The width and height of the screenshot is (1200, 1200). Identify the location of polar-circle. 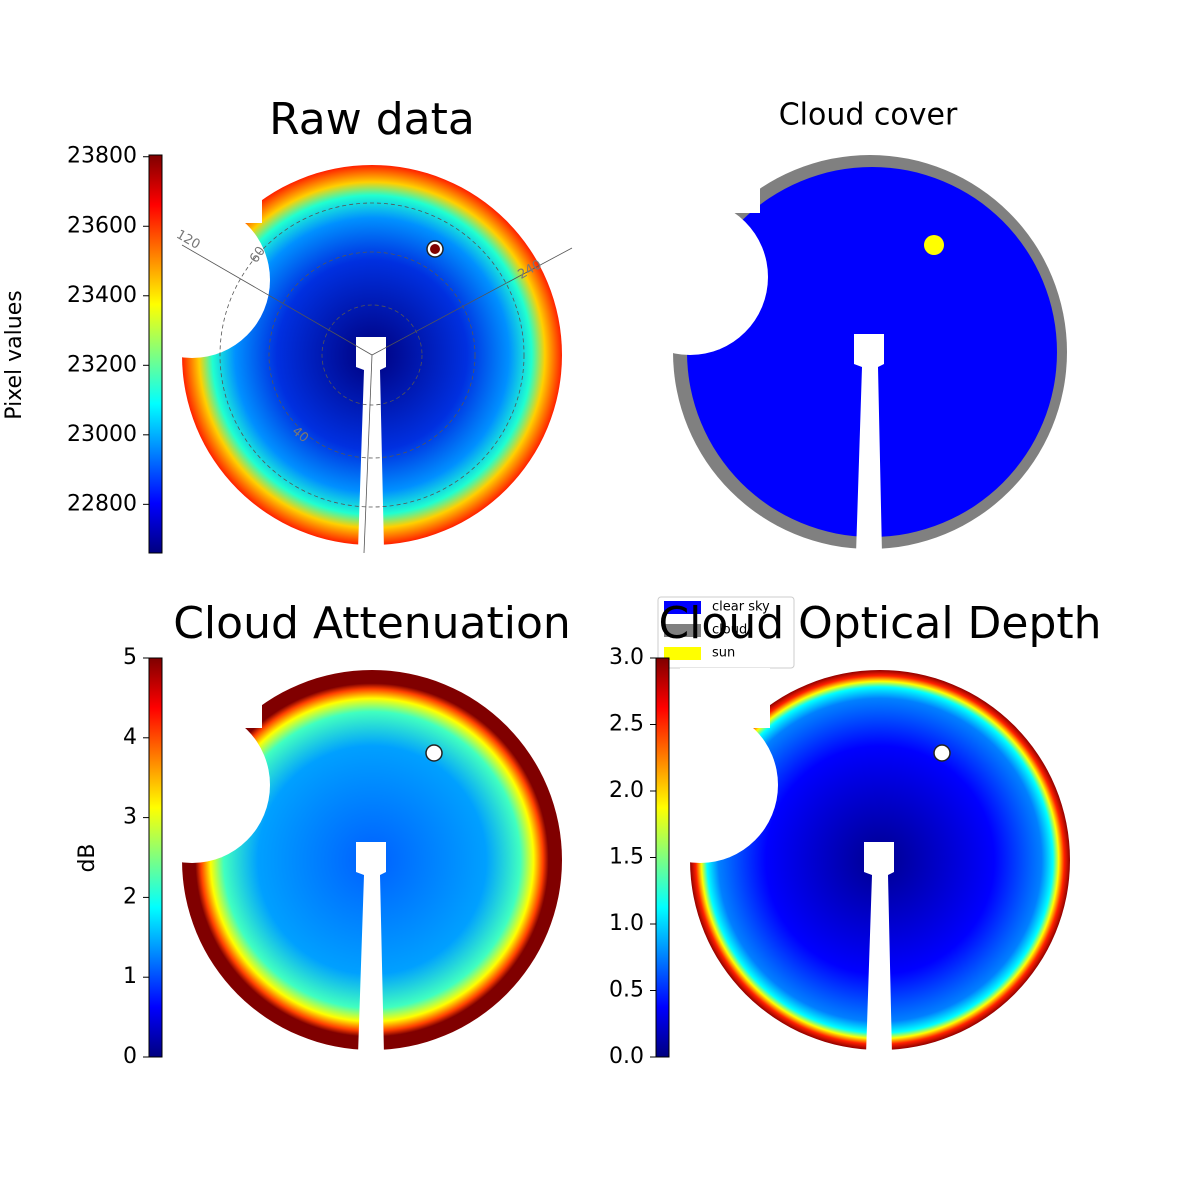
(372, 355).